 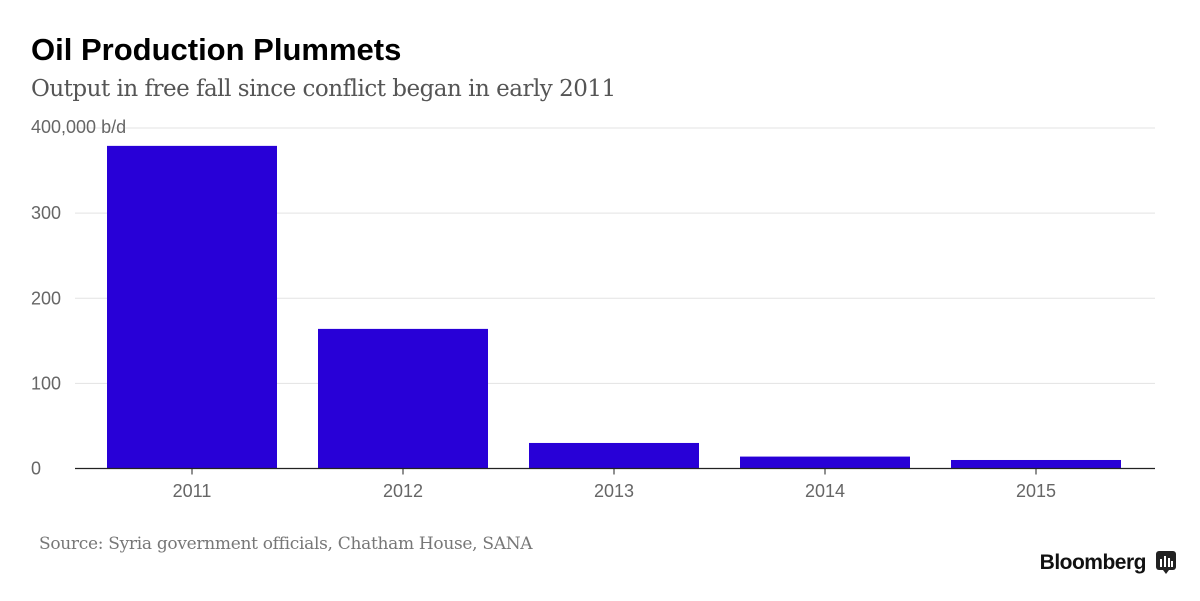 I want to click on bar-2011, so click(x=192, y=307).